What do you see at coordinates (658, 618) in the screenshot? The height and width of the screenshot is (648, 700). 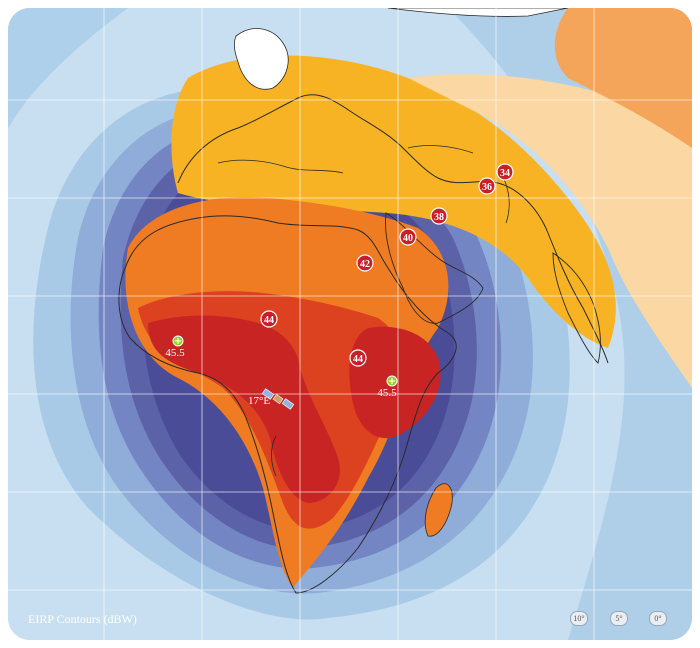 I see `scale-chip-0: 0°` at bounding box center [658, 618].